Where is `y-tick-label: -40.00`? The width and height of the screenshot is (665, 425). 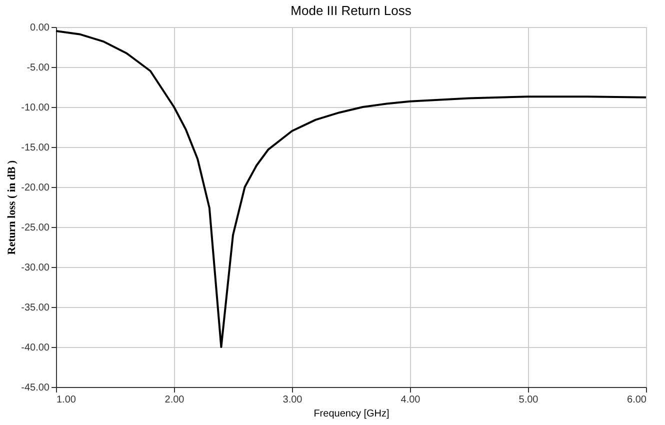 y-tick-label: -40.00 is located at coordinates (35, 348).